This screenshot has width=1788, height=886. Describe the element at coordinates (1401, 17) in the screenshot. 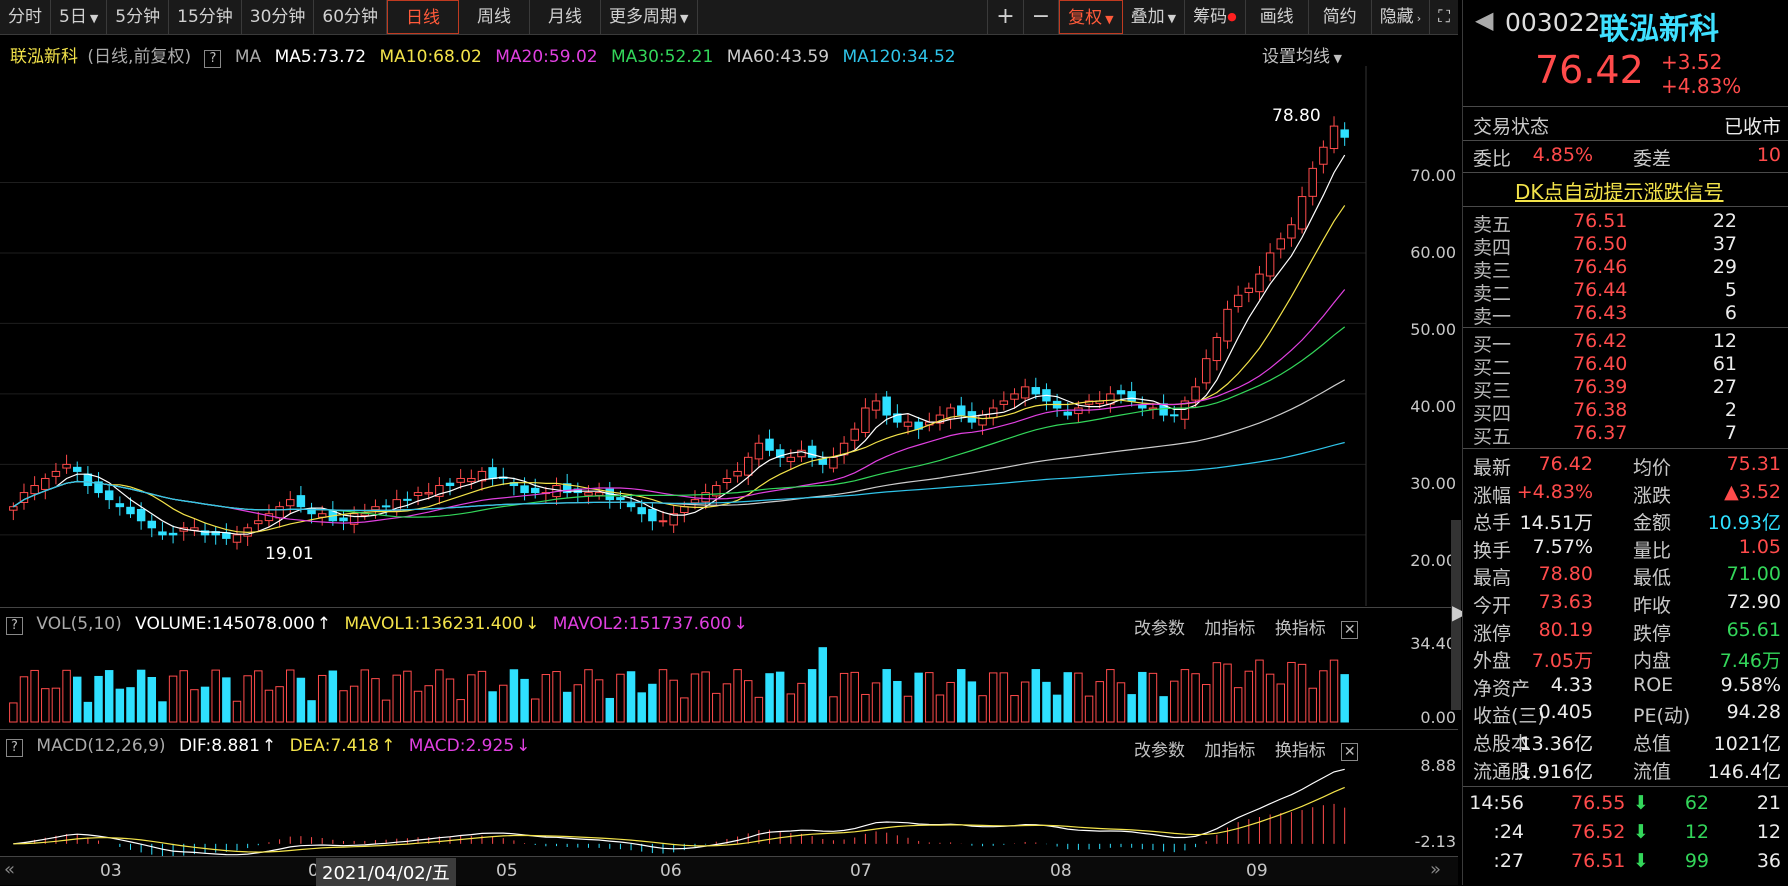

I see `hide-button: 隐藏 ›` at that location.